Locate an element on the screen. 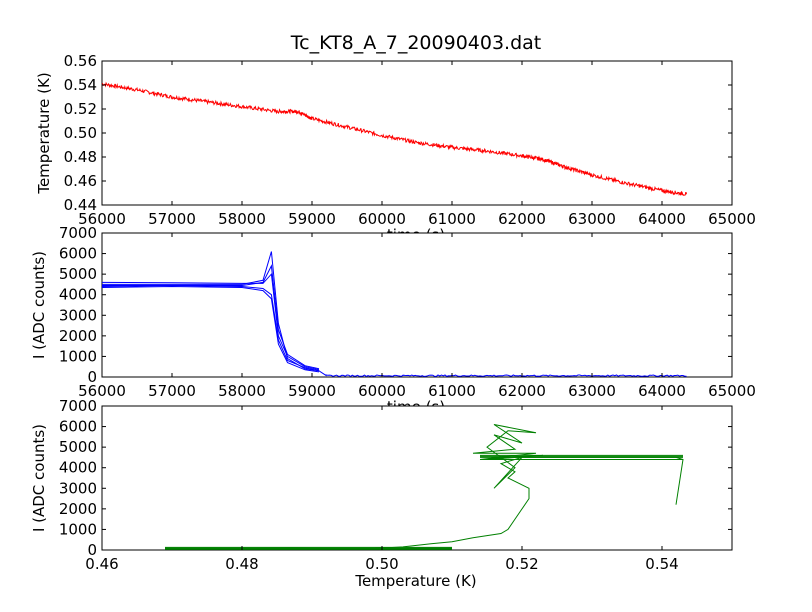 The height and width of the screenshot is (612, 812). y-tick-label: 0.50 is located at coordinates (80, 133).